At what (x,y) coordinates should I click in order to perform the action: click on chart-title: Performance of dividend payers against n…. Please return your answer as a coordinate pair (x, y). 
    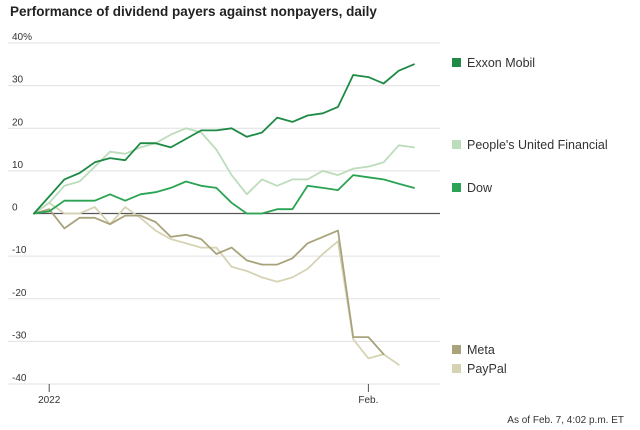
    Looking at the image, I should click on (193, 11).